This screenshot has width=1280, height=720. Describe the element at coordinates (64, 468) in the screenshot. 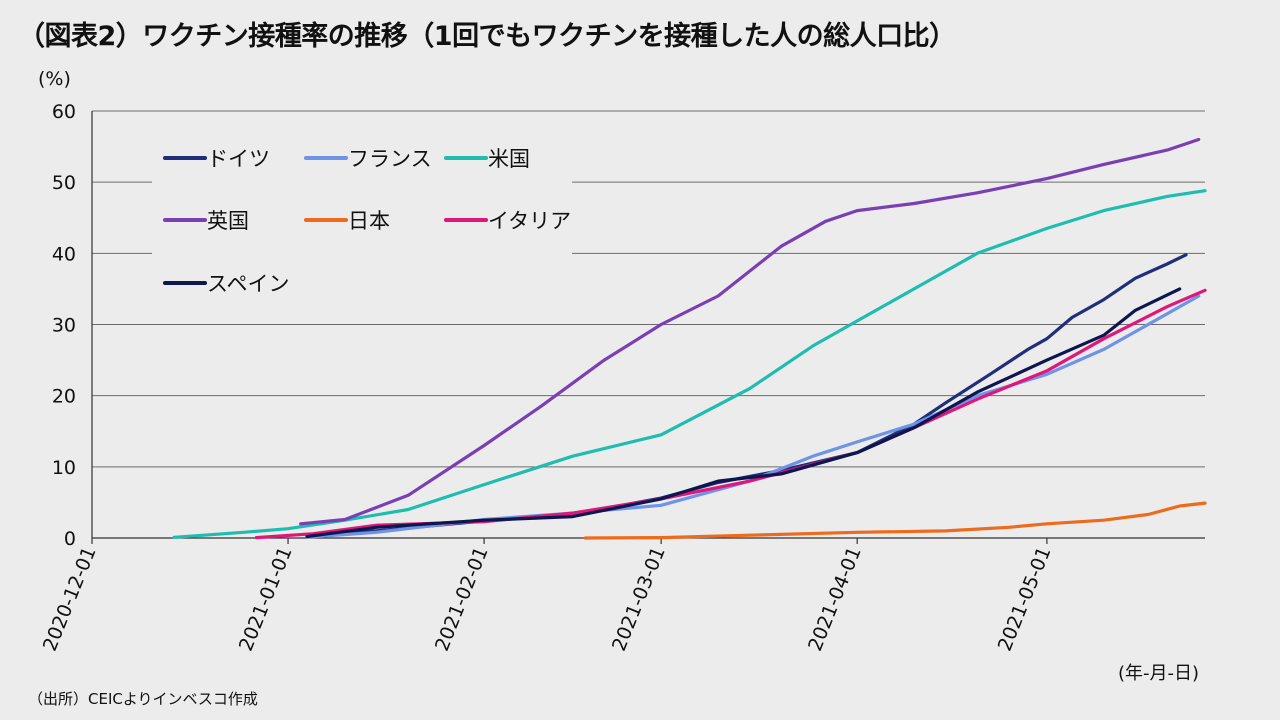

I see `y-tick-label: 10` at that location.